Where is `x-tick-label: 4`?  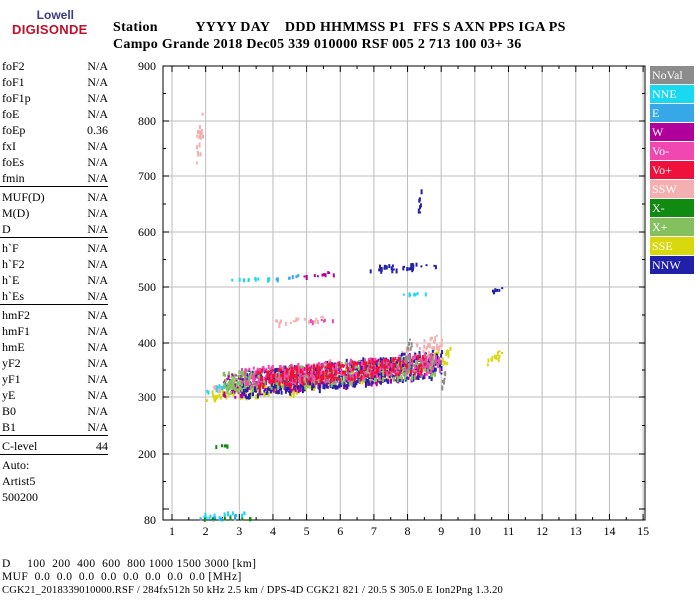 x-tick-label: 4 is located at coordinates (273, 531).